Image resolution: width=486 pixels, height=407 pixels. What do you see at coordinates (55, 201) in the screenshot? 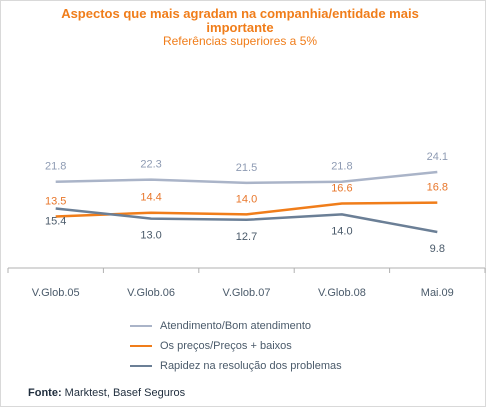
I see `data-label: 13.5` at bounding box center [55, 201].